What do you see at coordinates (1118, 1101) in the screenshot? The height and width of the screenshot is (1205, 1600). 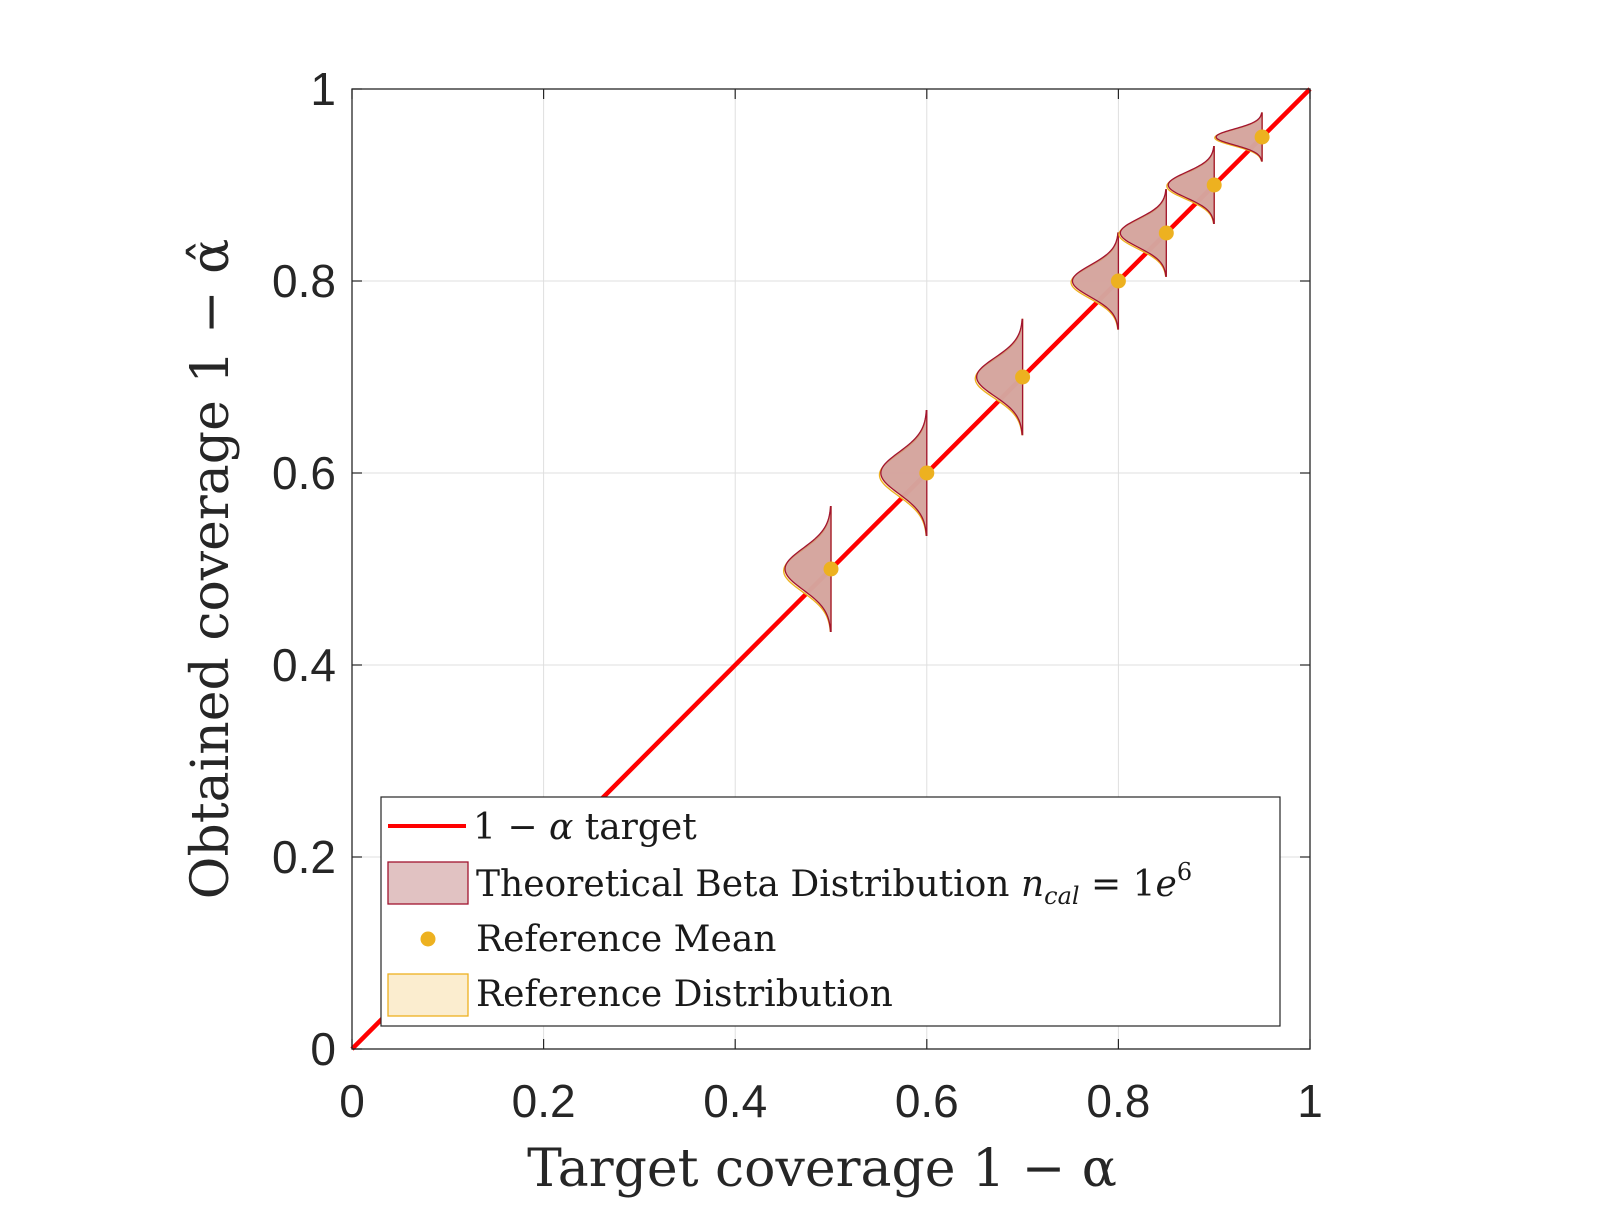 I see `x-tick-label: 0.8` at bounding box center [1118, 1101].